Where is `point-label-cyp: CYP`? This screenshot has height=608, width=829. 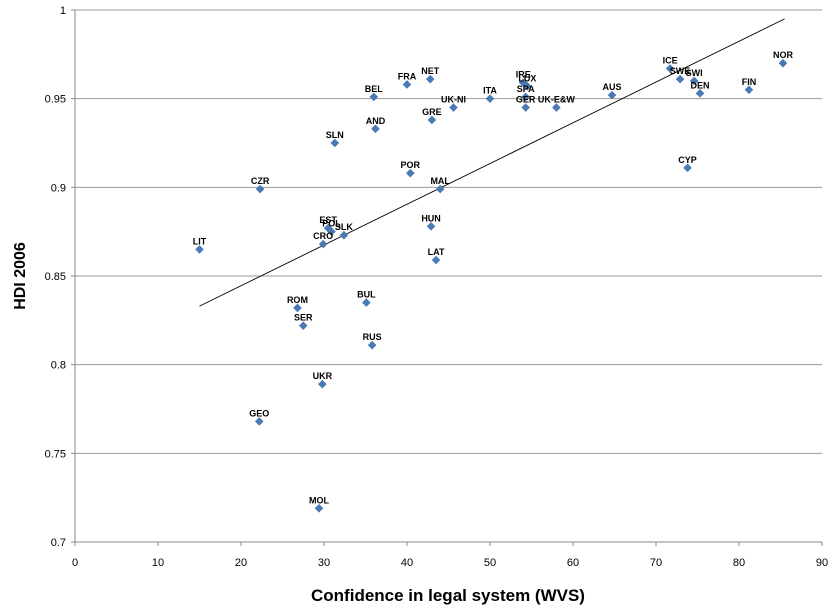
point-label-cyp: CYP is located at coordinates (687, 160).